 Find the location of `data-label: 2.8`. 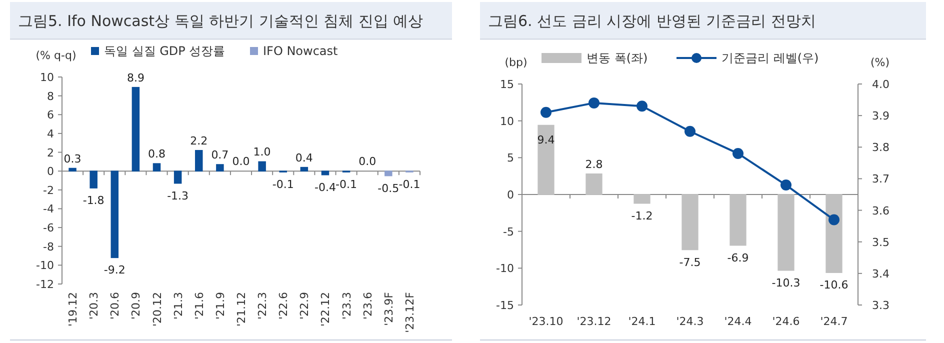

data-label: 2.8 is located at coordinates (594, 164).